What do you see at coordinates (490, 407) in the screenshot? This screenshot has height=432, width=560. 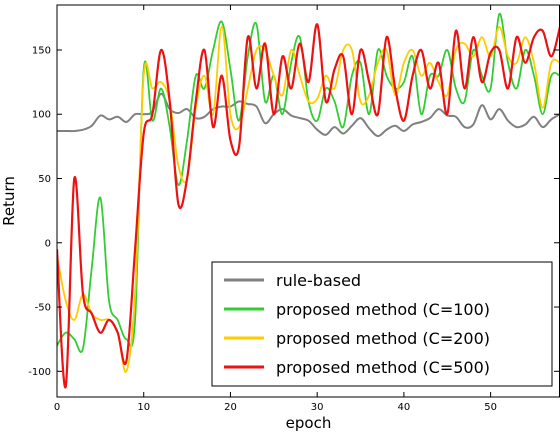 I see `x-tick-label: 50` at bounding box center [490, 407].